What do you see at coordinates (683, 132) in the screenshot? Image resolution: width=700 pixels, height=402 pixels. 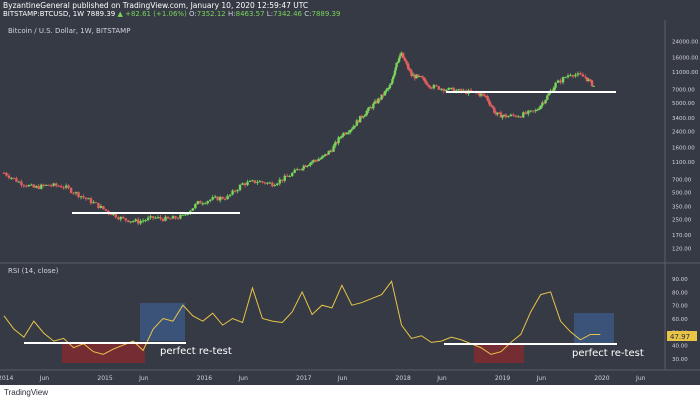 I see `price-tick-label: 2400.00` at bounding box center [683, 132].